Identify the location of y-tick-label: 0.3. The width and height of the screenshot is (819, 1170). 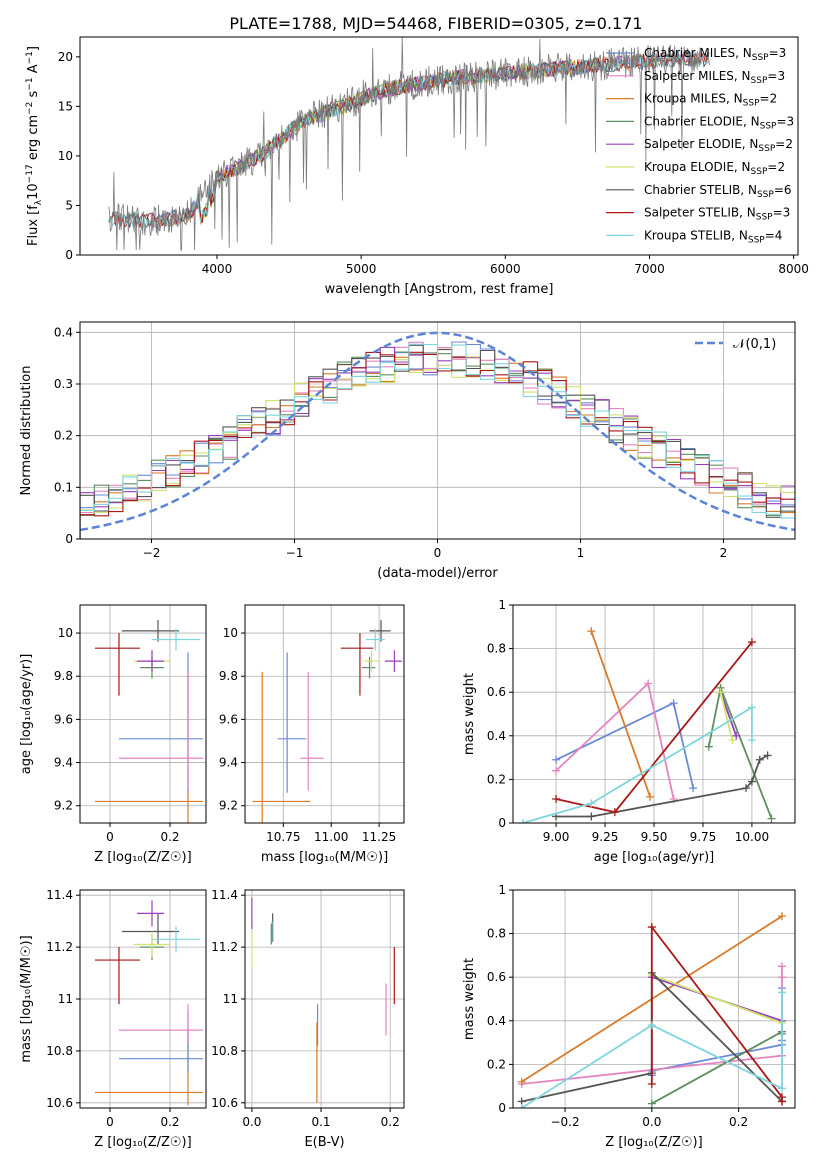
(63, 384).